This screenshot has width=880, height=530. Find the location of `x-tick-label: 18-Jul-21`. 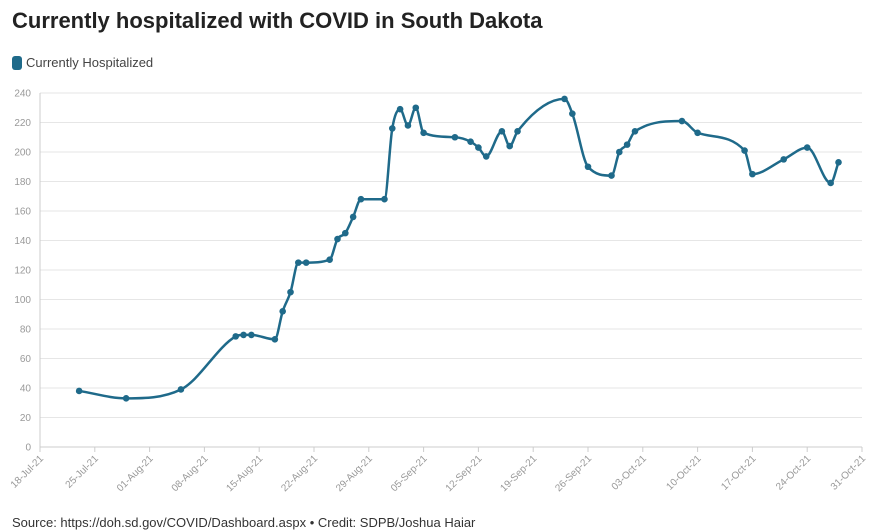

x-tick-label: 18-Jul-21 is located at coordinates (28, 472).